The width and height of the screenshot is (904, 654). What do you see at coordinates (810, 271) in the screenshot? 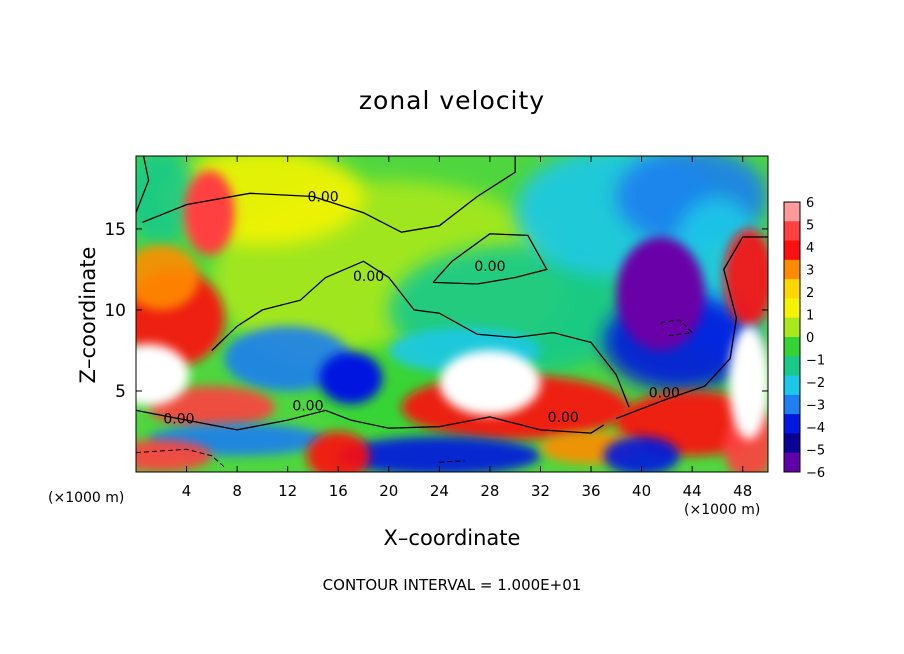
I see `colorbar-label: 3` at bounding box center [810, 271].